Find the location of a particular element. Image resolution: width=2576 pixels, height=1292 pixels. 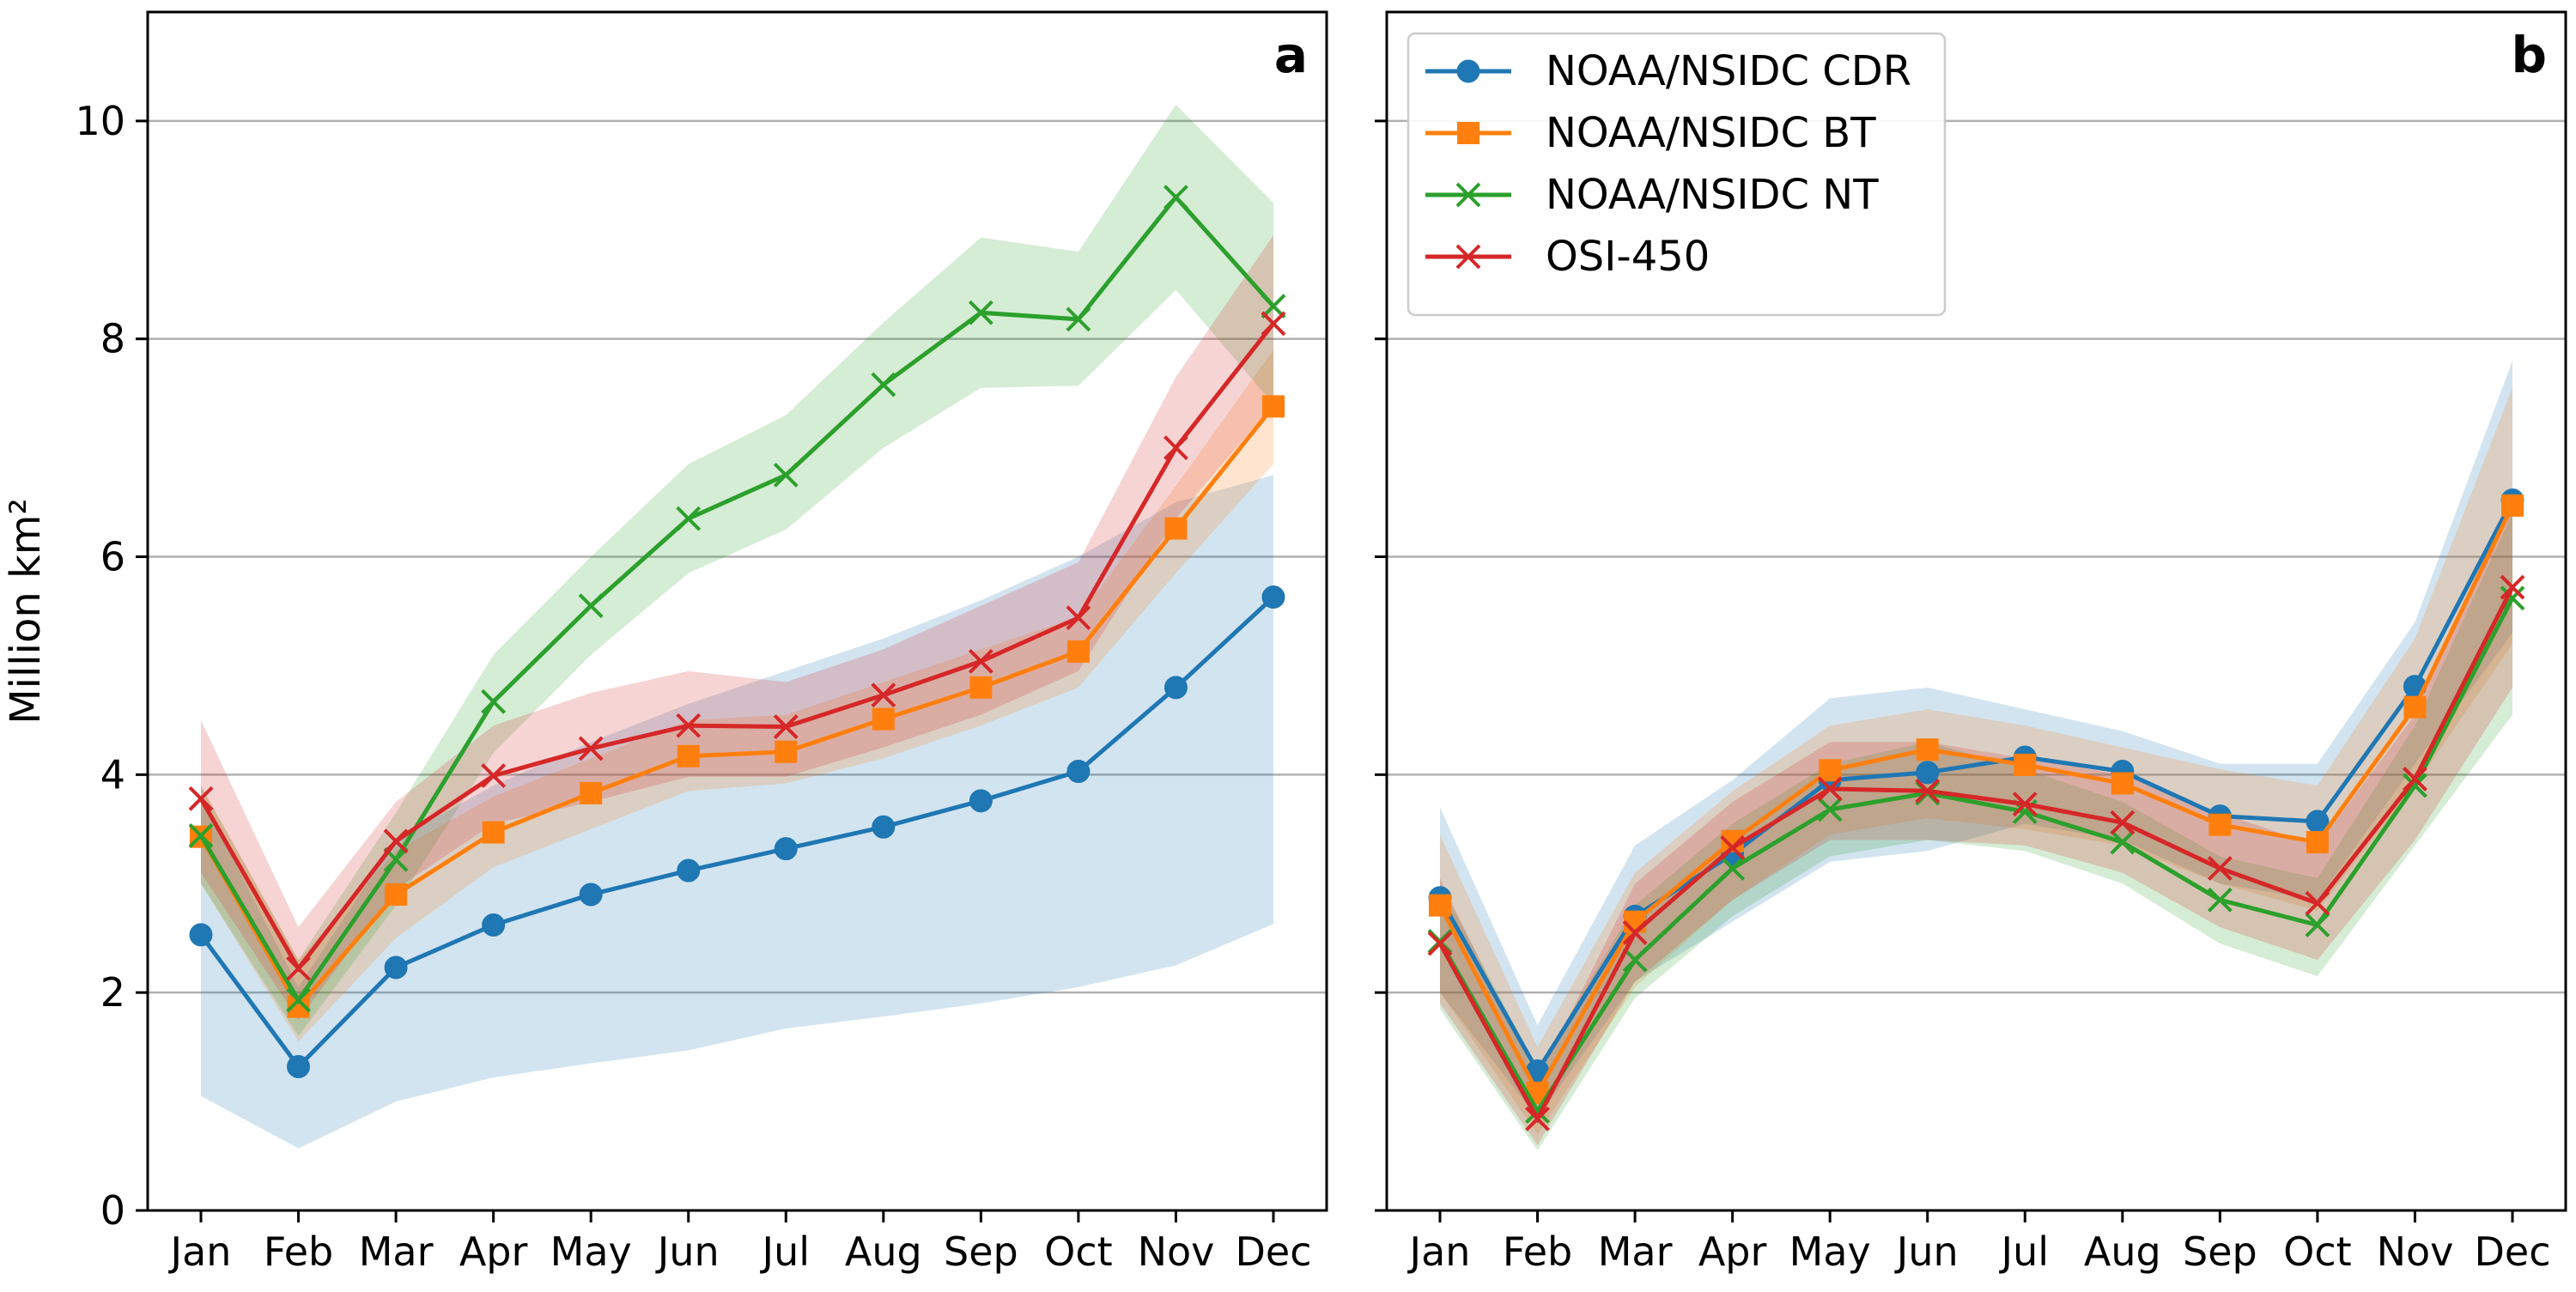

legend-label: NOAA/NSIDC CDR is located at coordinates (1729, 71).